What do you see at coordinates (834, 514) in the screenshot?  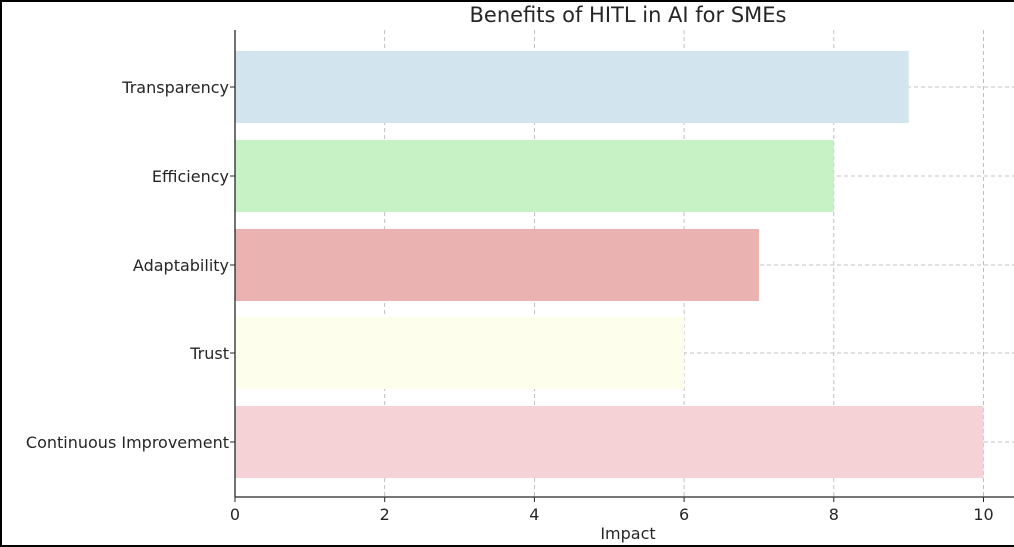 I see `x-tick-label: 8` at bounding box center [834, 514].